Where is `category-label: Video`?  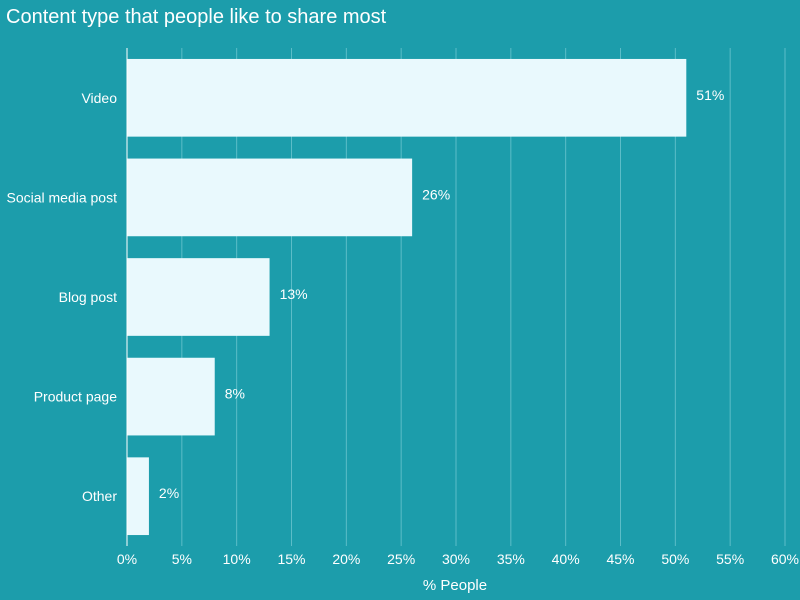
category-label: Video is located at coordinates (99, 98).